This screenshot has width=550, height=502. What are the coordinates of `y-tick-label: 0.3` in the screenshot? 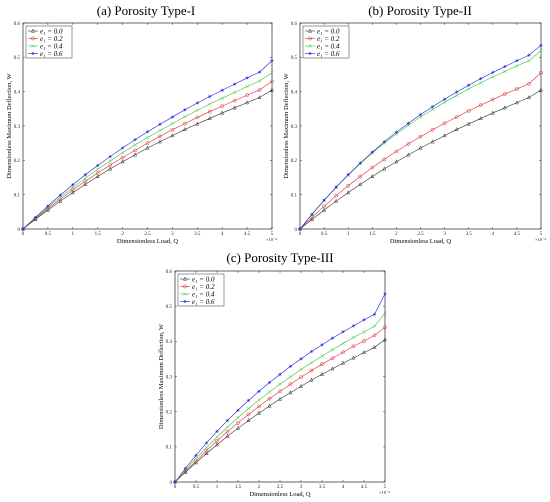 It's located at (17, 127).